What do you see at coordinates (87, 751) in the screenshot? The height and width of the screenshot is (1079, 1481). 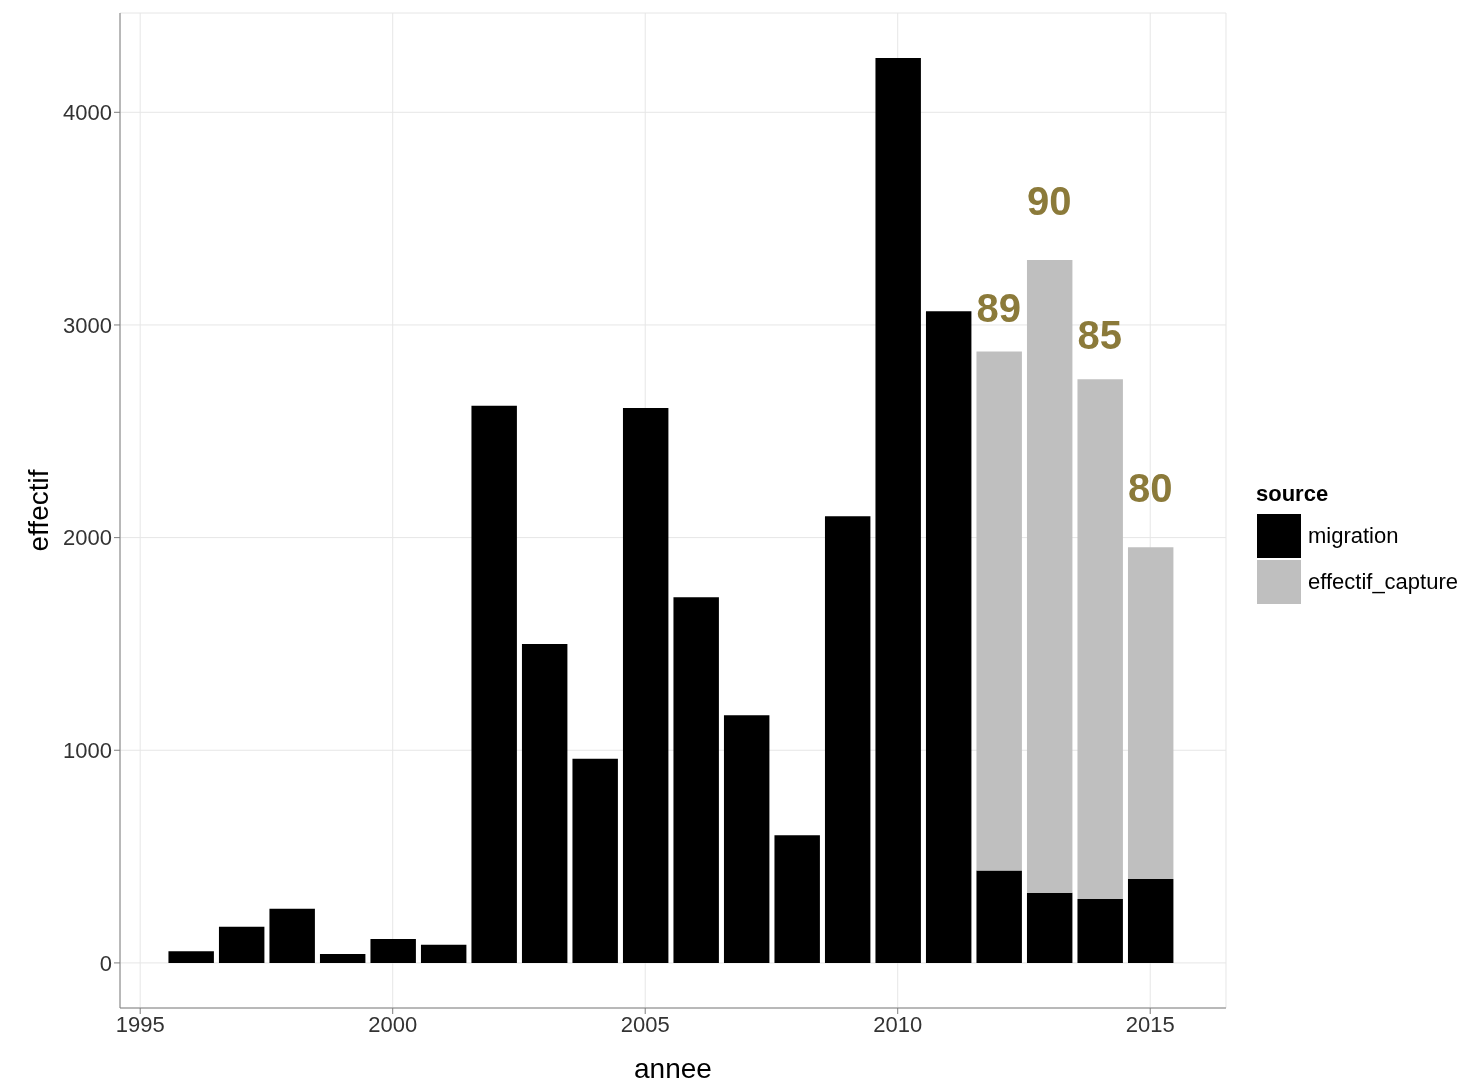 I see `y-tick-label: 1000` at bounding box center [87, 751].